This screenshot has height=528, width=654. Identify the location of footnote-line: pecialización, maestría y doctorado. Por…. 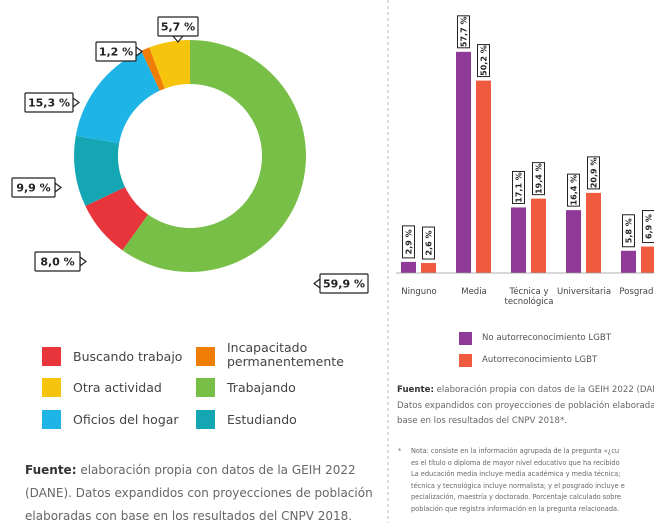
(518, 498).